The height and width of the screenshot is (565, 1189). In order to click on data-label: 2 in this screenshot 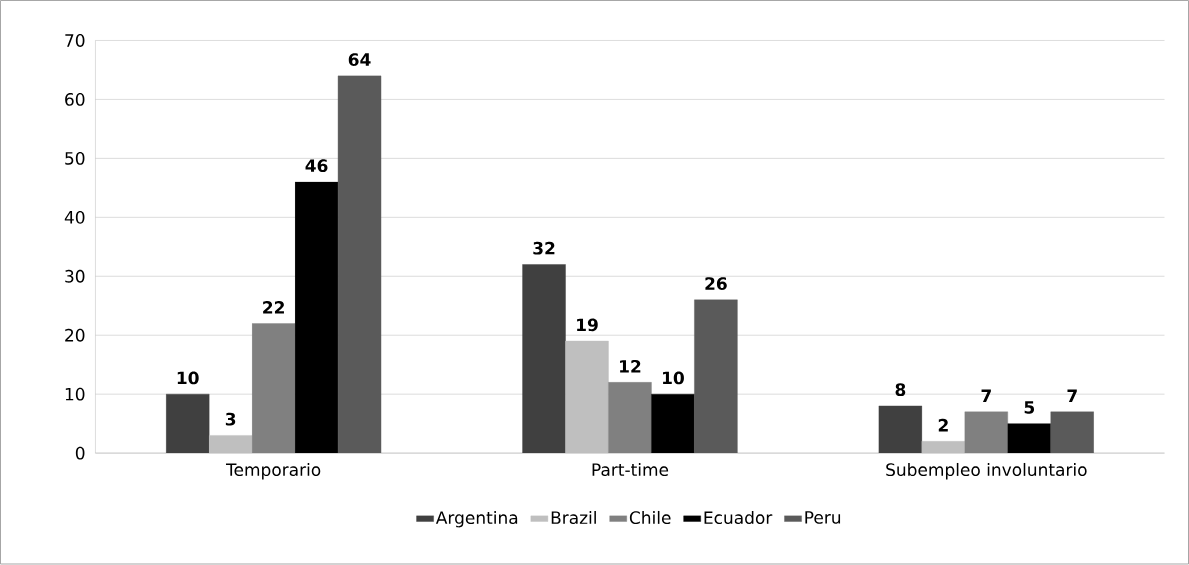, I will do `click(943, 425)`.